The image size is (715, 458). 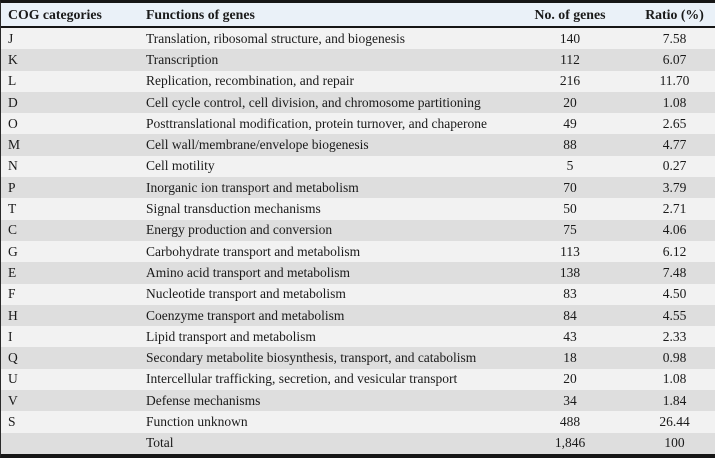 I want to click on function-cell: Total, so click(x=160, y=443).